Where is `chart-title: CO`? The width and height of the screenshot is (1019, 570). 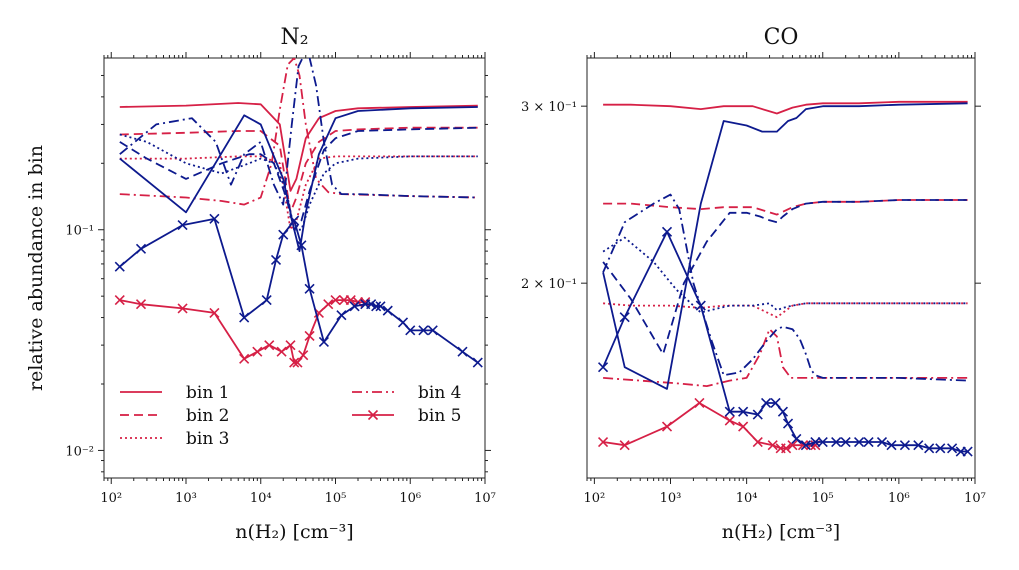
chart-title: CO is located at coordinates (781, 37).